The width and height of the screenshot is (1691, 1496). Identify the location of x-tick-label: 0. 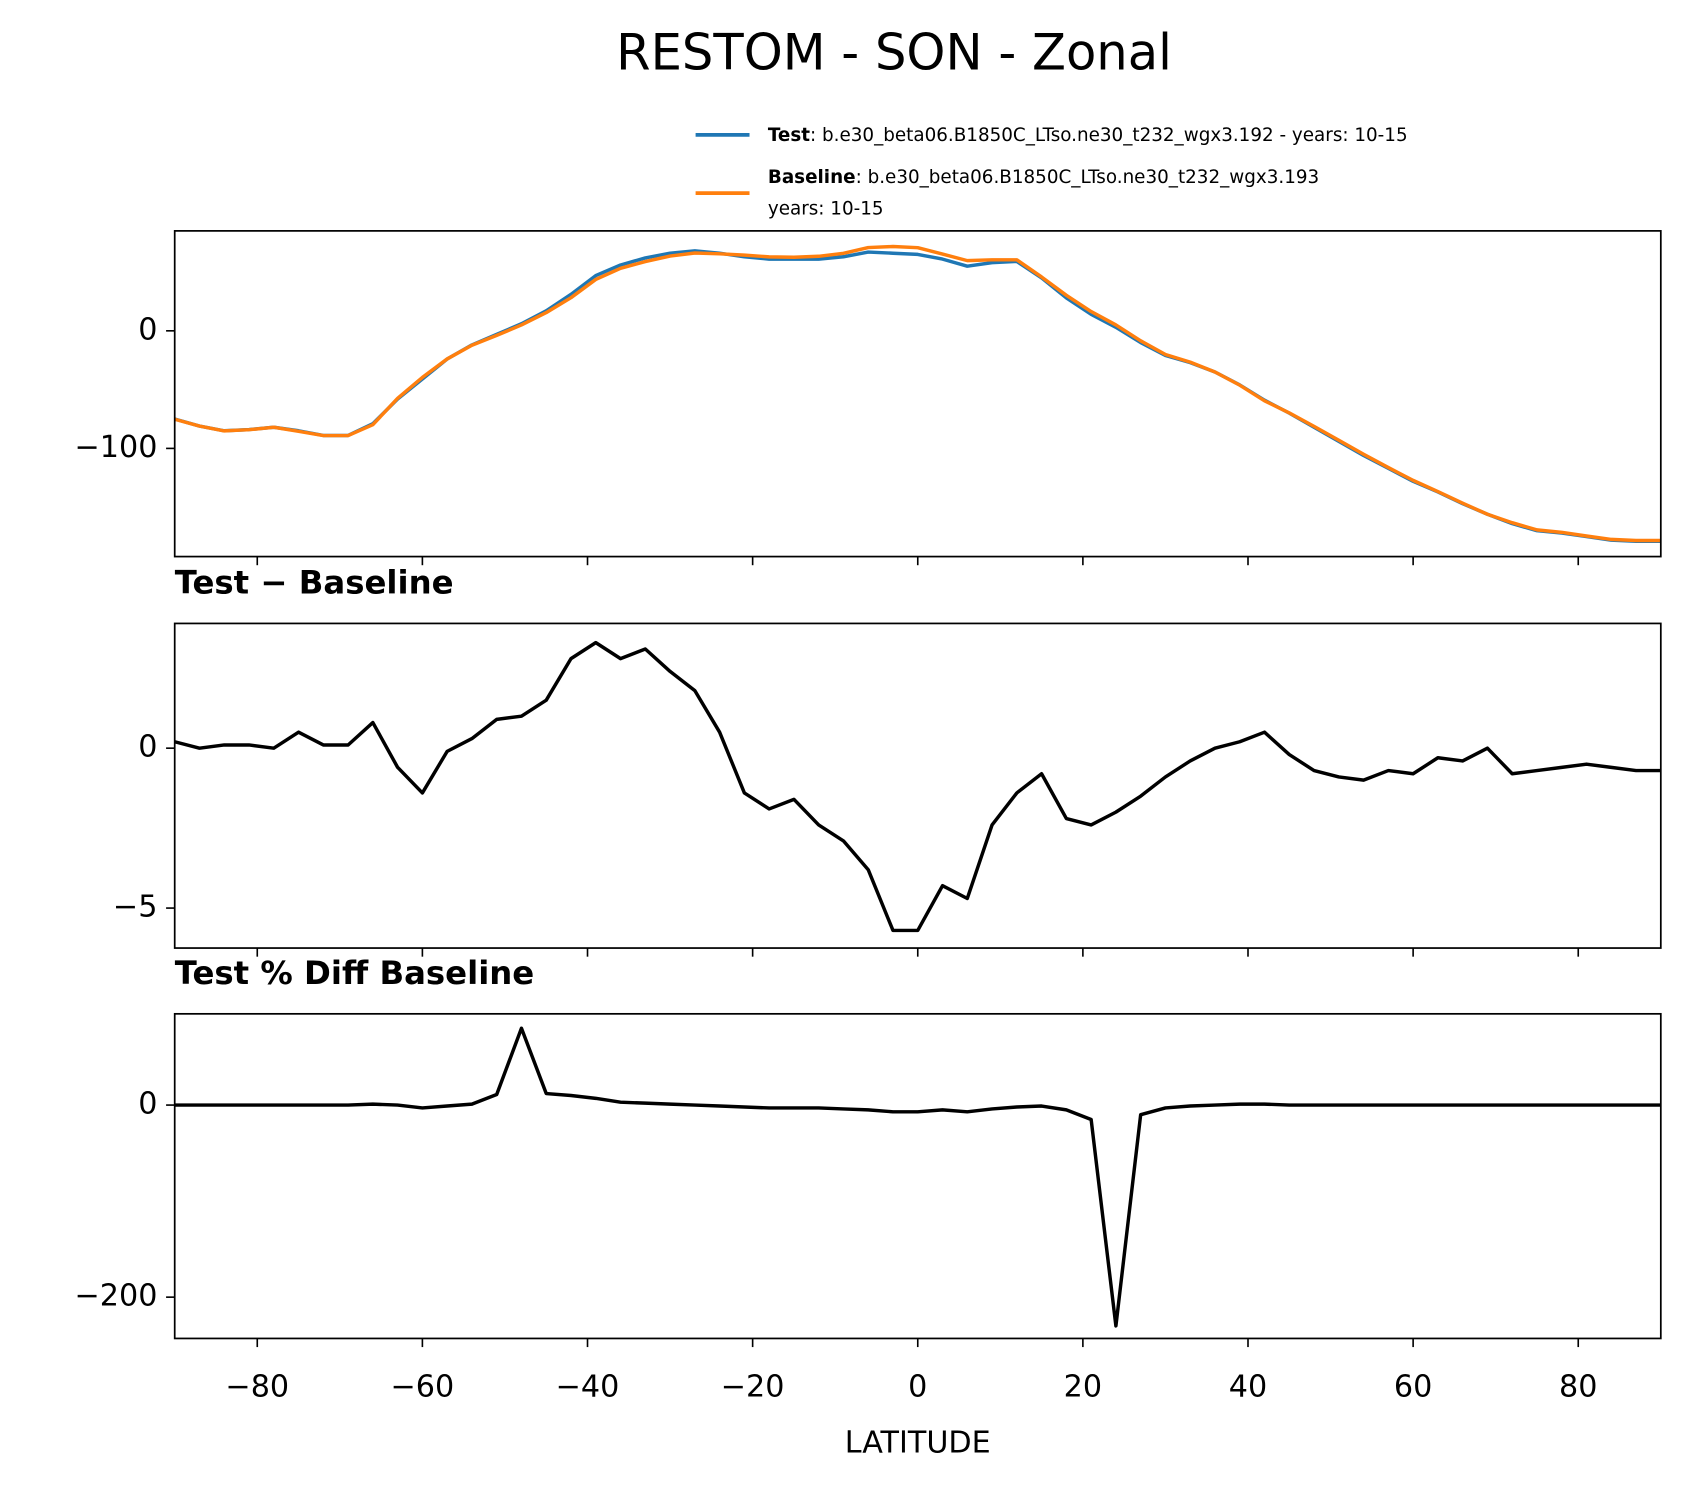
(917, 1387).